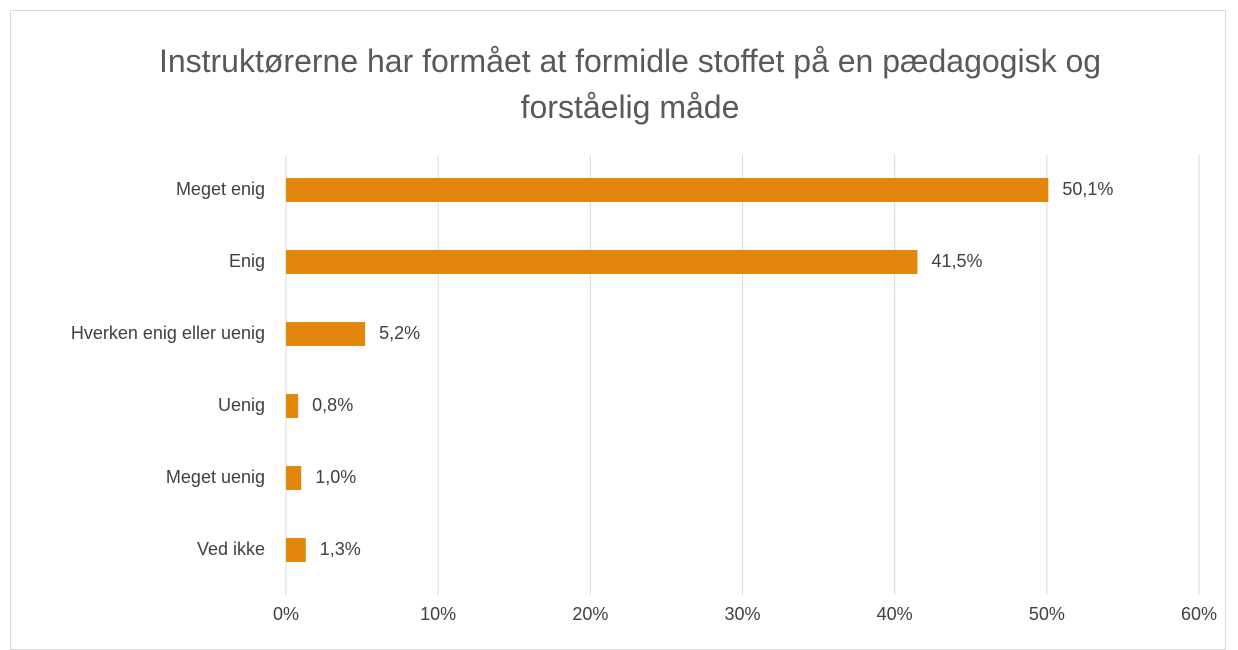  What do you see at coordinates (590, 614) in the screenshot?
I see `x-tick-label: 20%` at bounding box center [590, 614].